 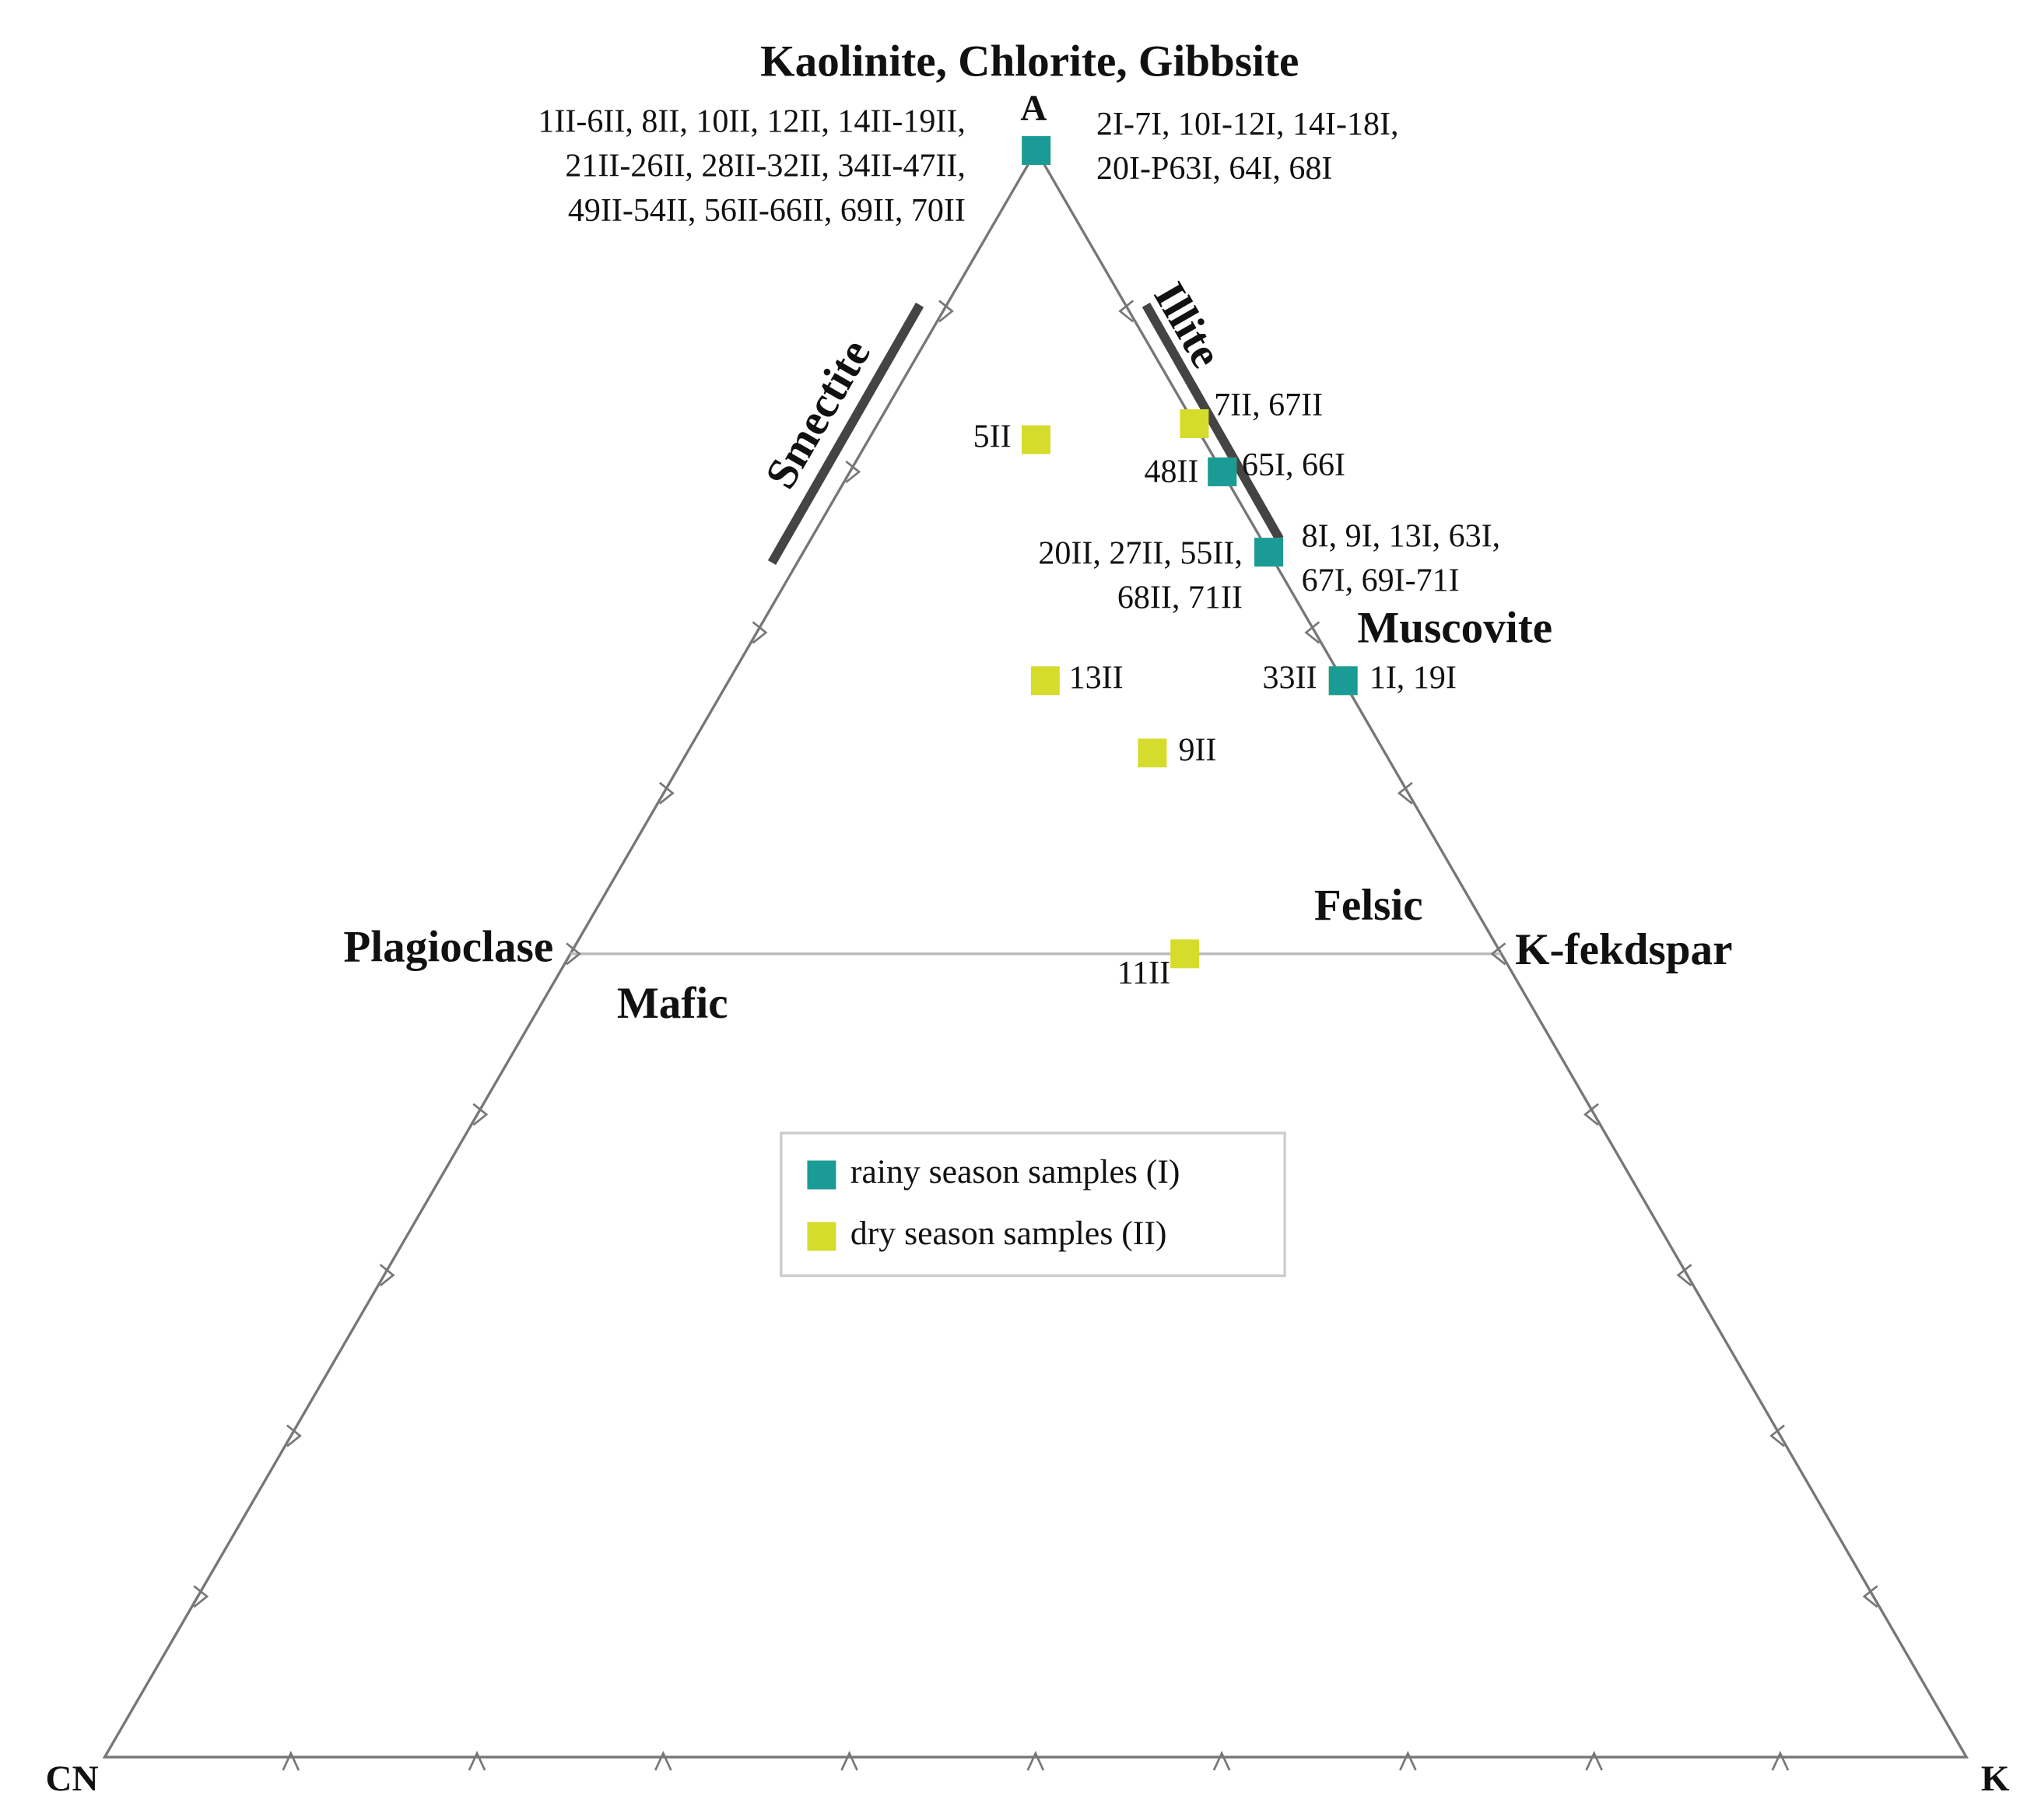 What do you see at coordinates (1293, 465) in the screenshot?
I see `point-label: 65I, 66I` at bounding box center [1293, 465].